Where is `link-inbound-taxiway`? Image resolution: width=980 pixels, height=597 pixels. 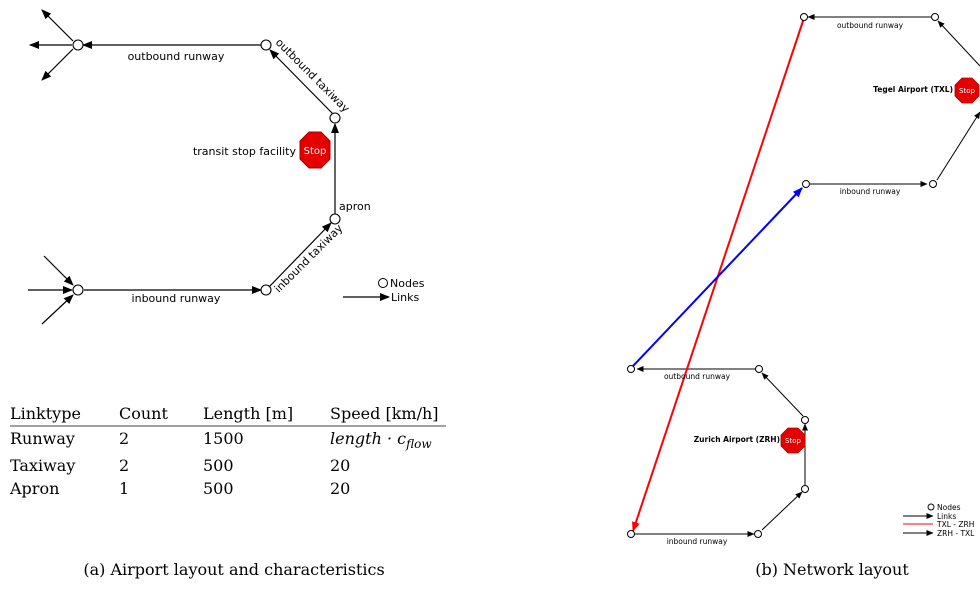
link-inbound-taxiway is located at coordinates (300, 255).